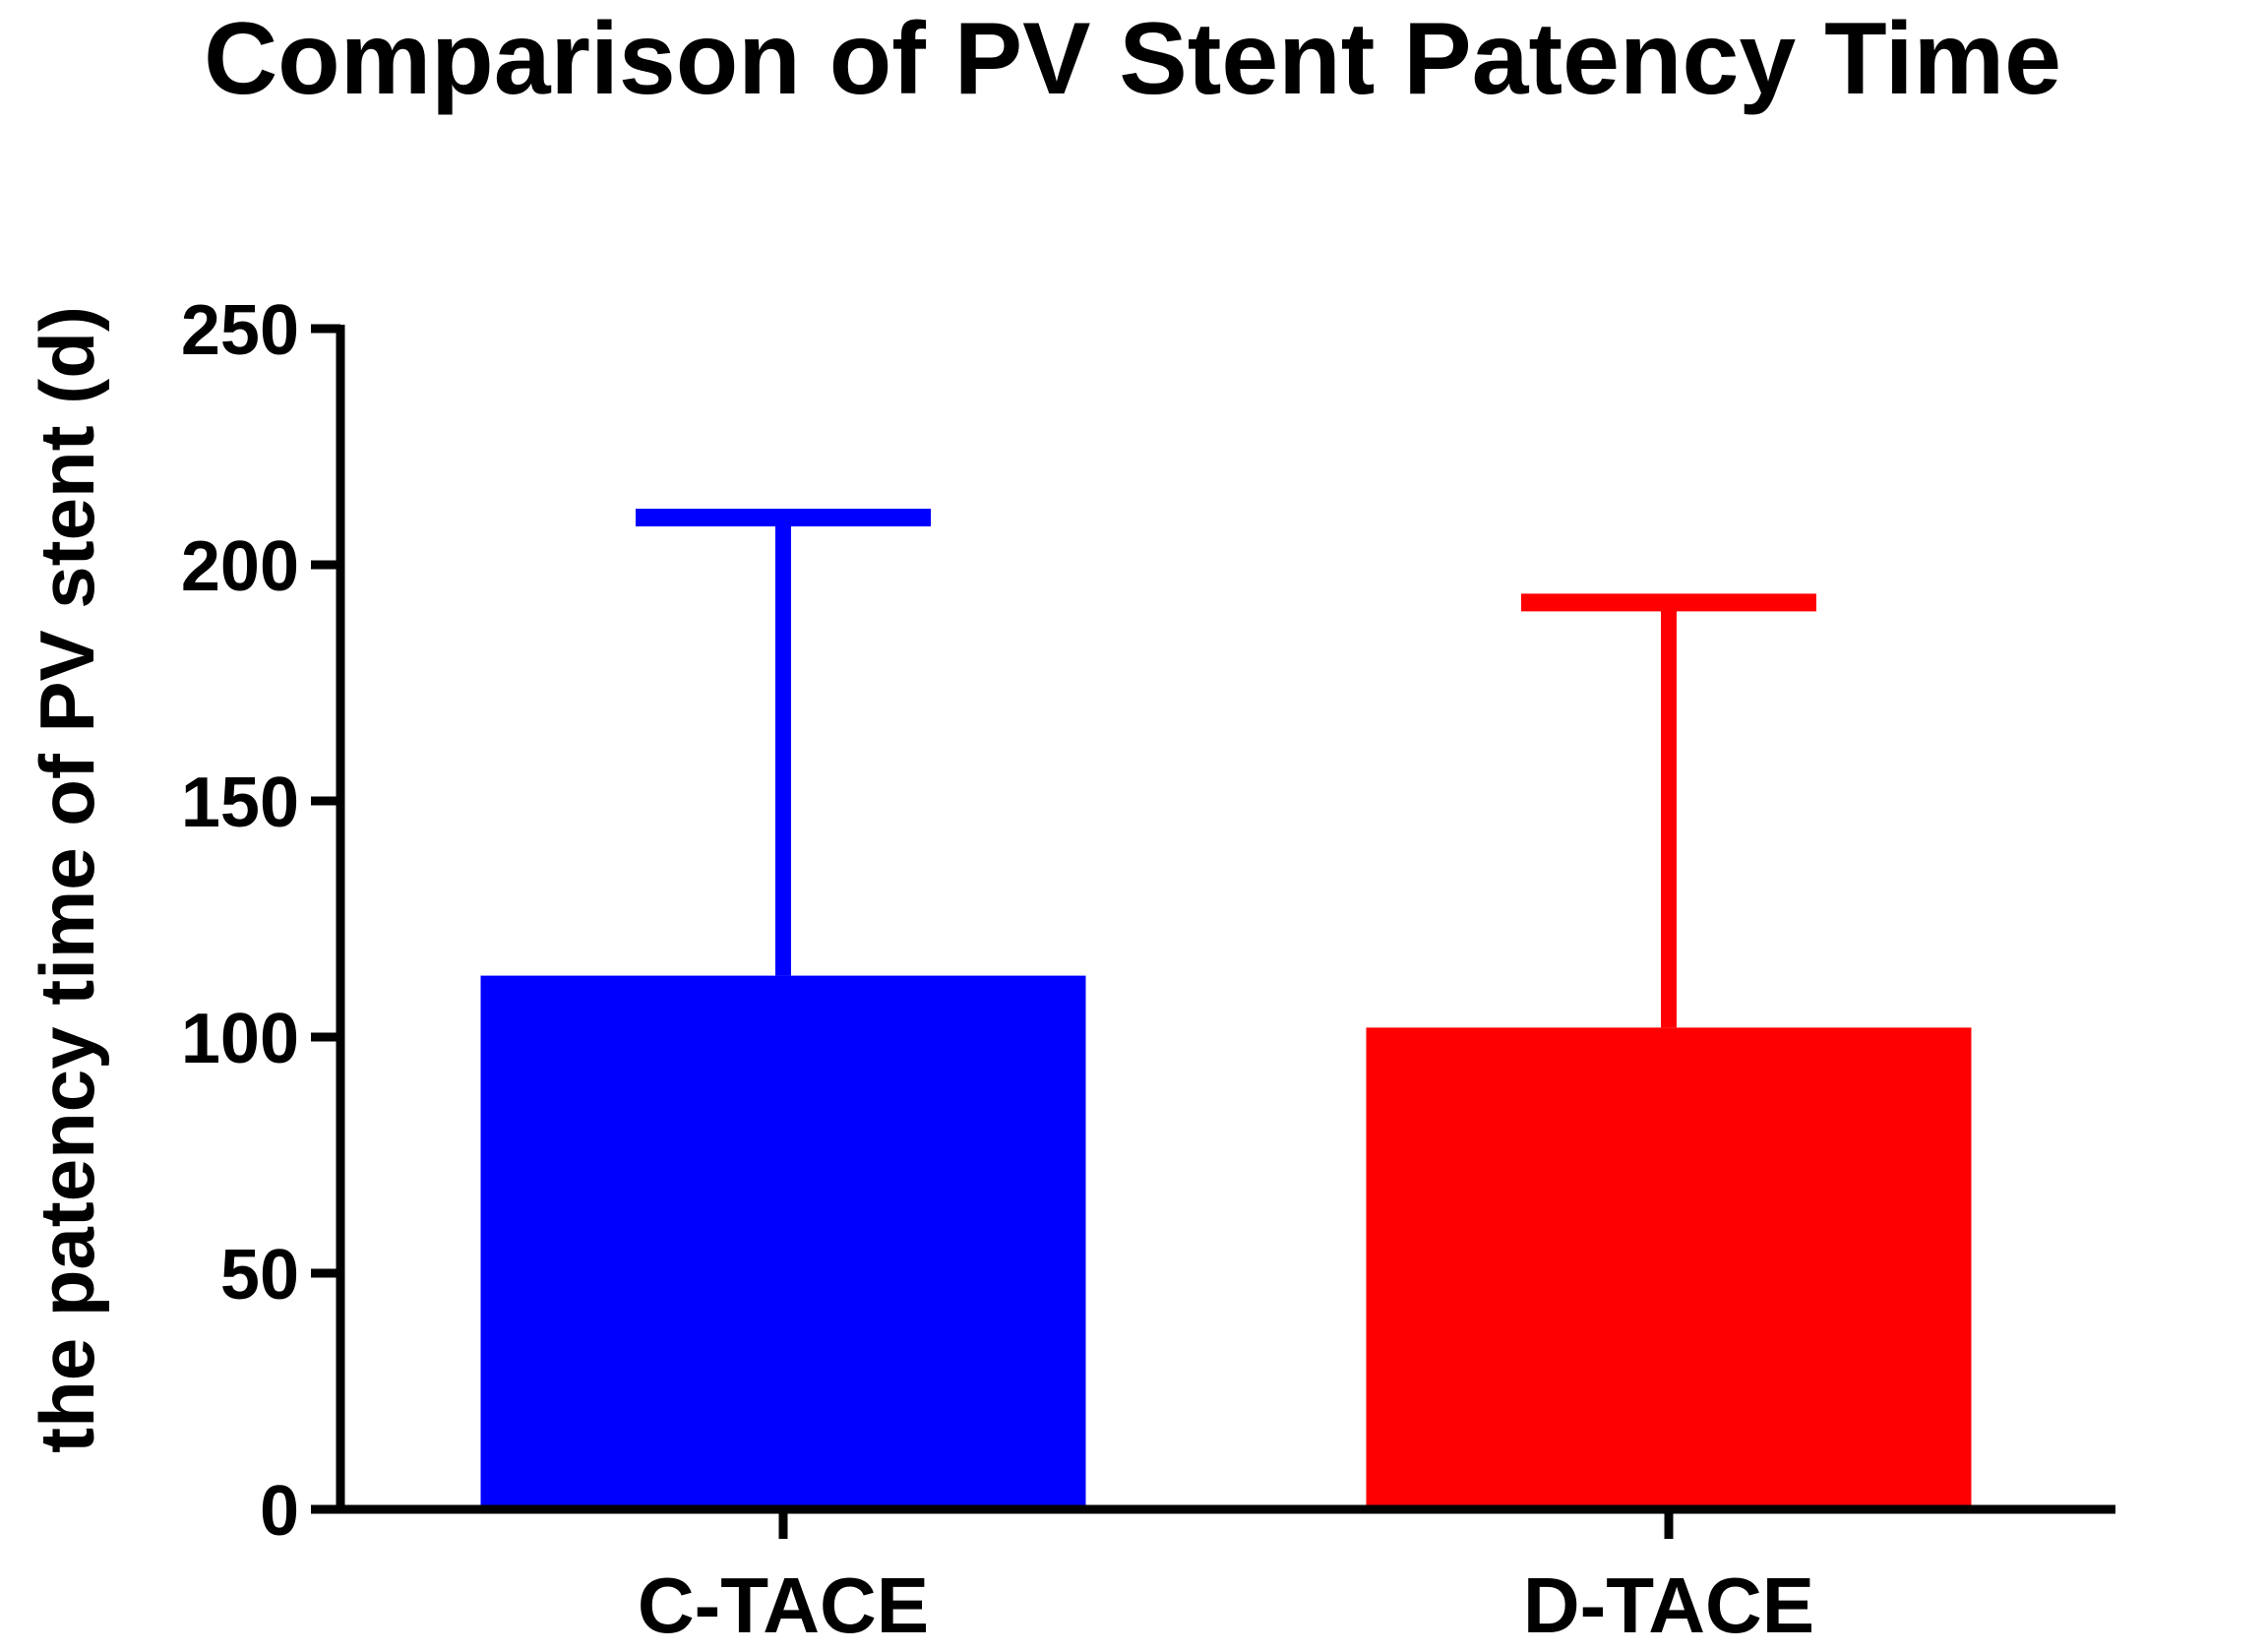 The height and width of the screenshot is (1652, 2266). Describe the element at coordinates (240, 330) in the screenshot. I see `y-tick-label: 250` at that location.